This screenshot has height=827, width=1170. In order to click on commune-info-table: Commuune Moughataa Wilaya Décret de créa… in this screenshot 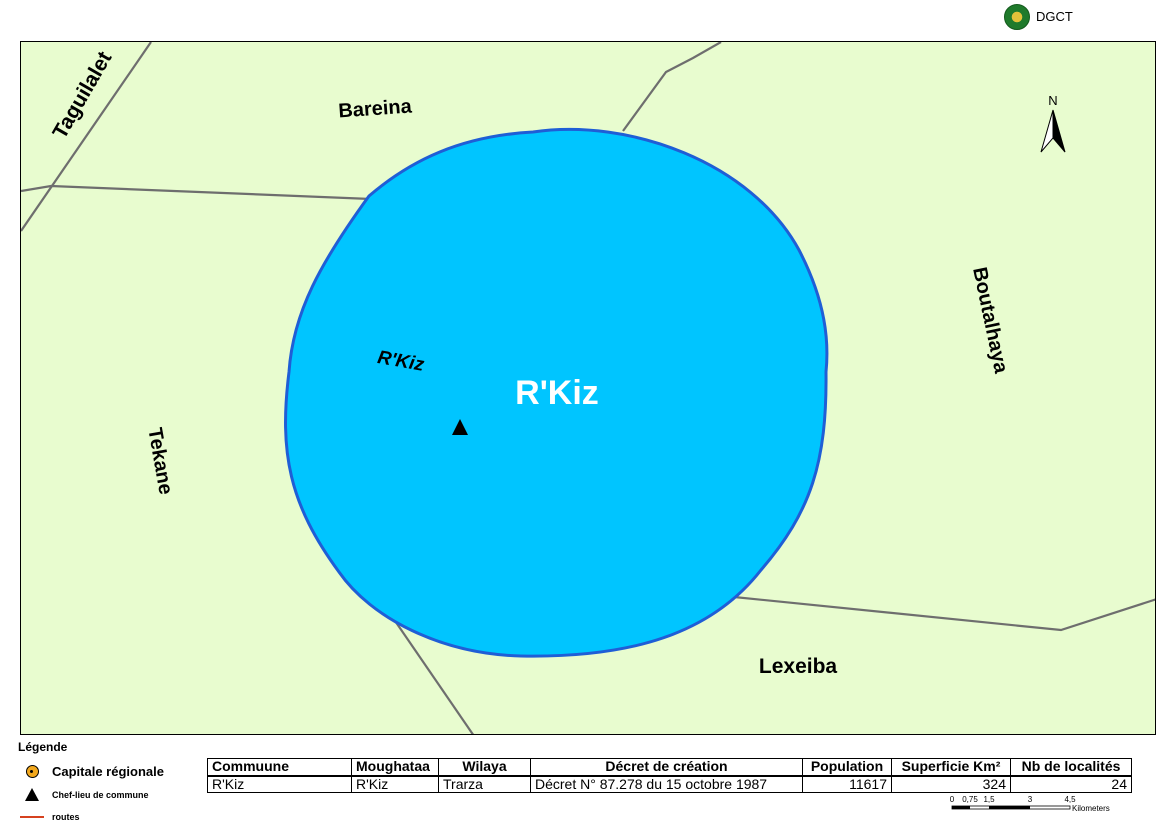, I will do `click(669, 775)`.